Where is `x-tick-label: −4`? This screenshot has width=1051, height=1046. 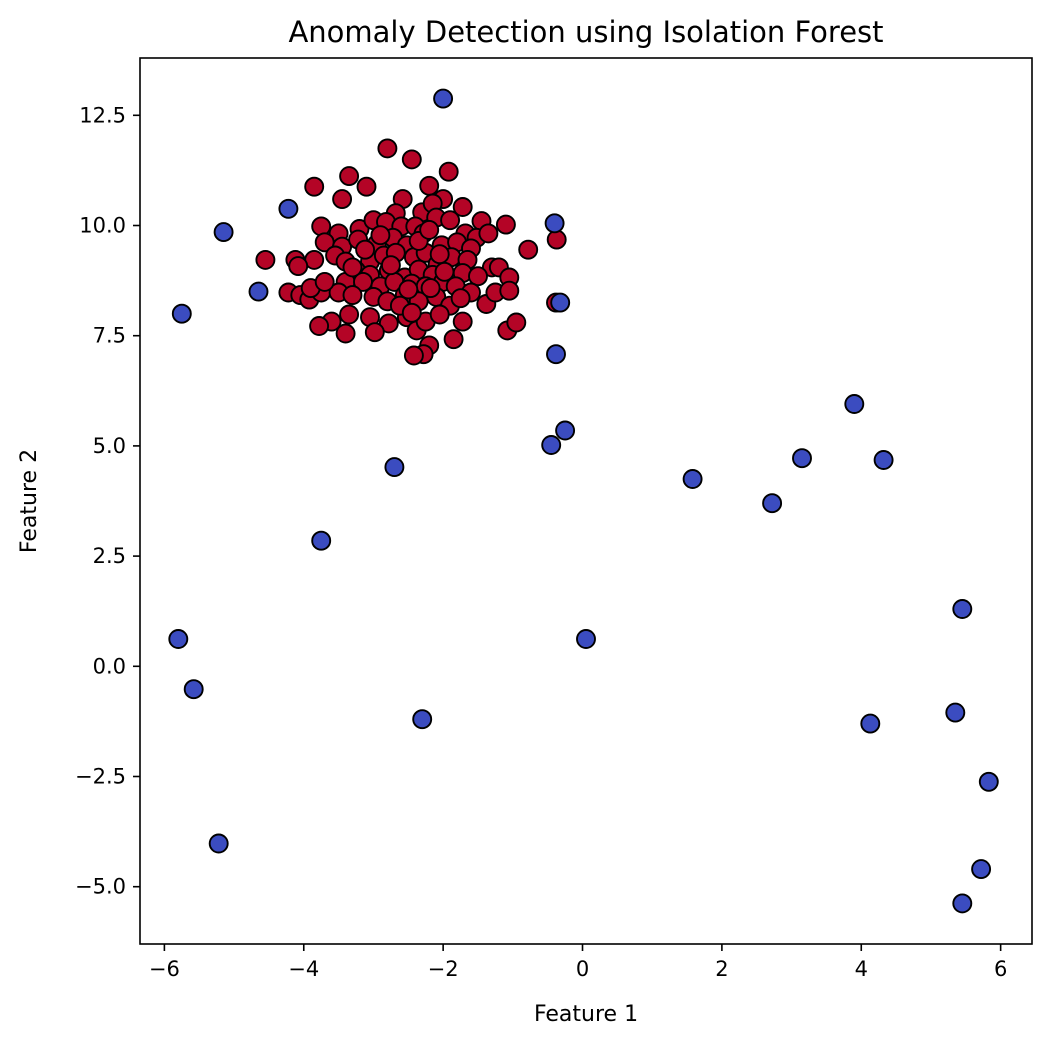 x-tick-label: −4 is located at coordinates (303, 969).